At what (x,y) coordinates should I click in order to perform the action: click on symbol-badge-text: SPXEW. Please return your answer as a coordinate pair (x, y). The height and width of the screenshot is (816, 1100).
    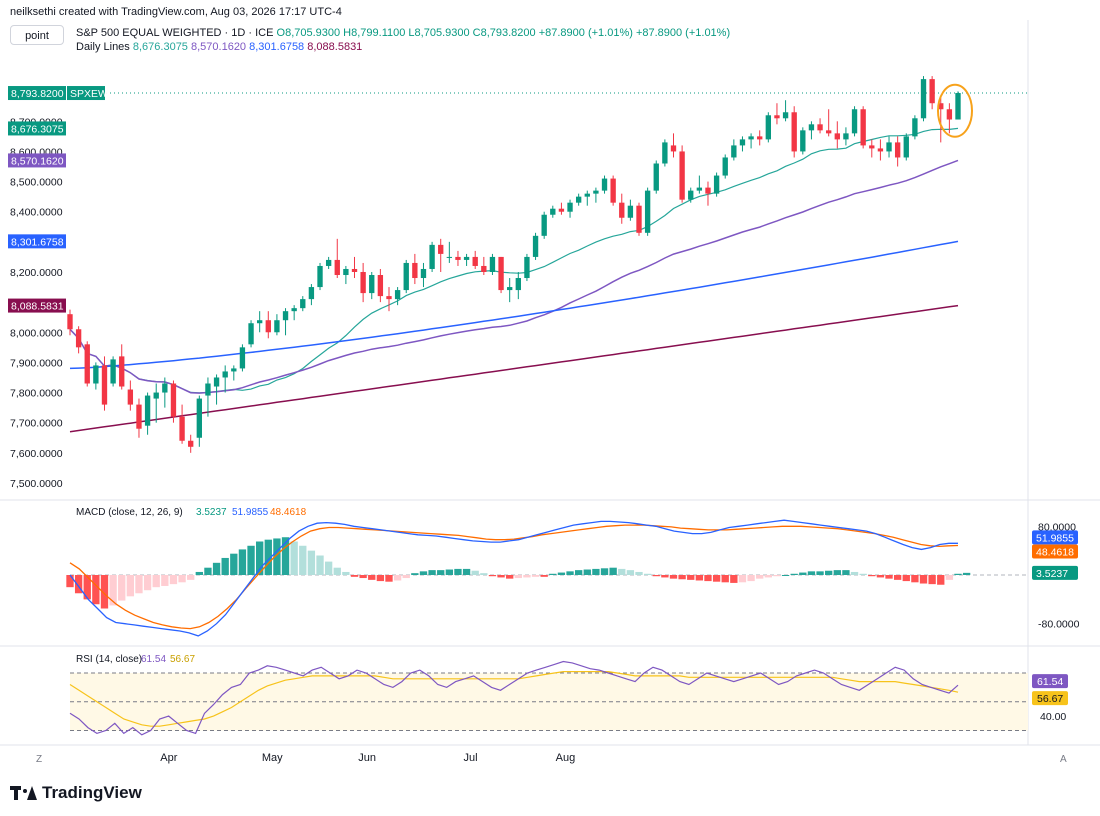
    Looking at the image, I should click on (89, 94).